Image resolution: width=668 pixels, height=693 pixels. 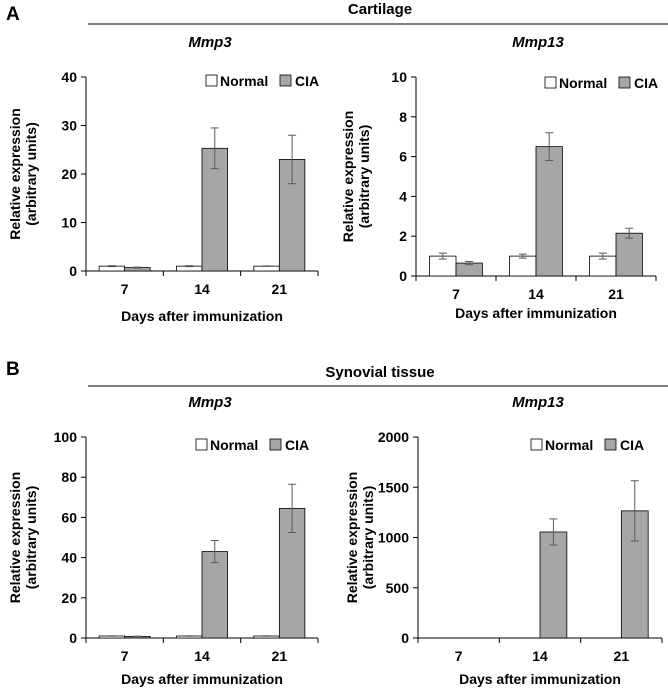 What do you see at coordinates (66, 437) in the screenshot?
I see `y-tick-label: 100` at bounding box center [66, 437].